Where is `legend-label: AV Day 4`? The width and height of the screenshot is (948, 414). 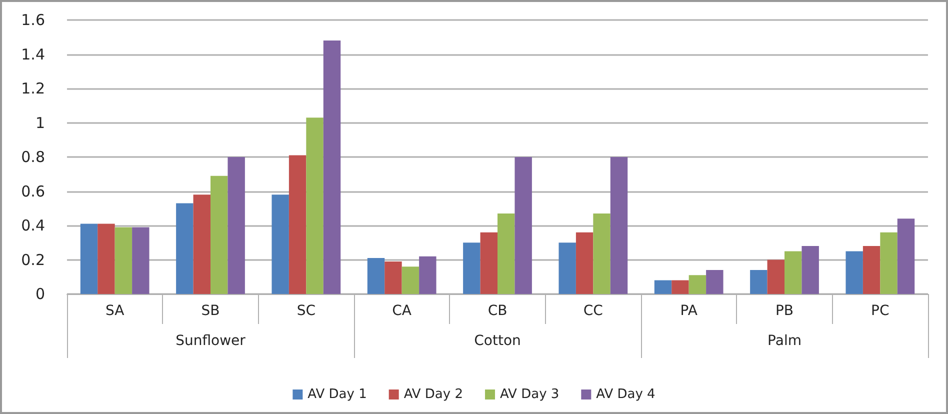 legend-label: AV Day 4 is located at coordinates (626, 394).